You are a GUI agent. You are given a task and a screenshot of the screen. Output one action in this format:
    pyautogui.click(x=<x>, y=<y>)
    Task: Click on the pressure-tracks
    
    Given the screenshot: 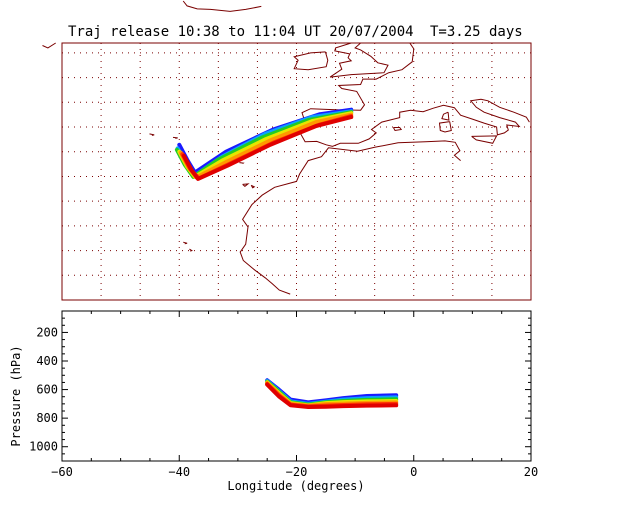 What is the action you would take?
    pyautogui.click(x=332, y=393)
    